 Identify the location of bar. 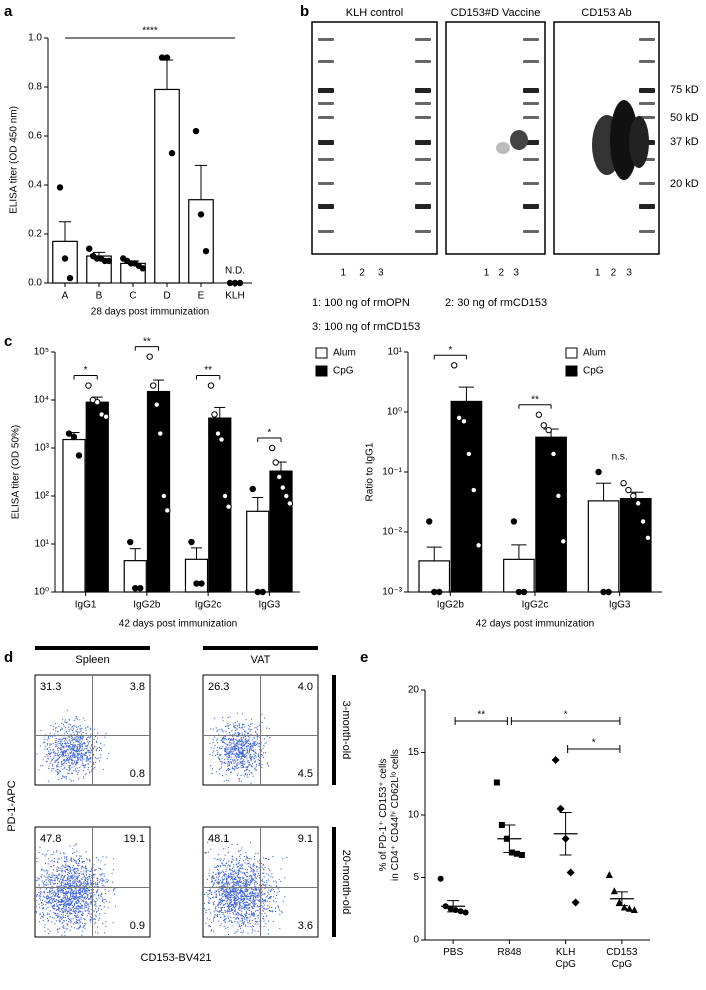
(97, 497).